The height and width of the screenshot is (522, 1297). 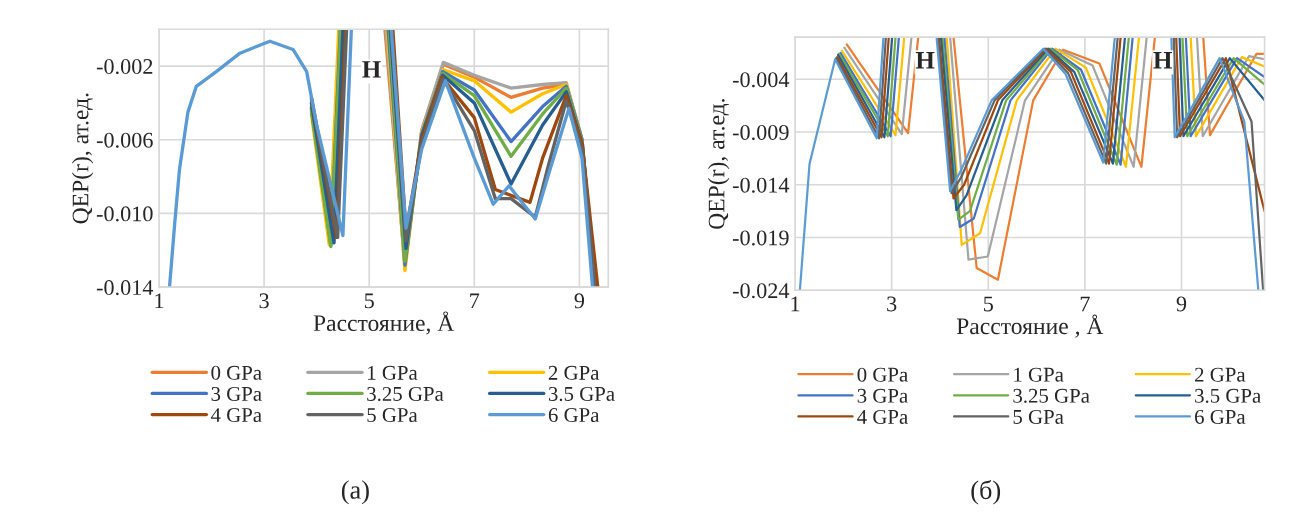 What do you see at coordinates (384, 323) in the screenshot?
I see `x-axis-title: Расстояние, Å` at bounding box center [384, 323].